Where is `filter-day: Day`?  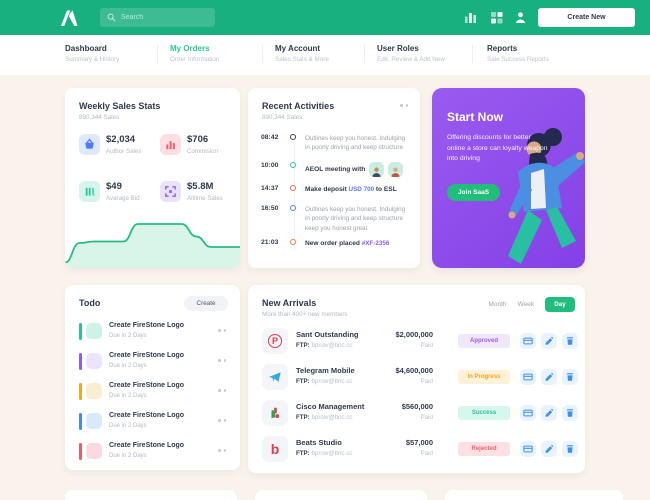 filter-day: Day is located at coordinates (560, 304).